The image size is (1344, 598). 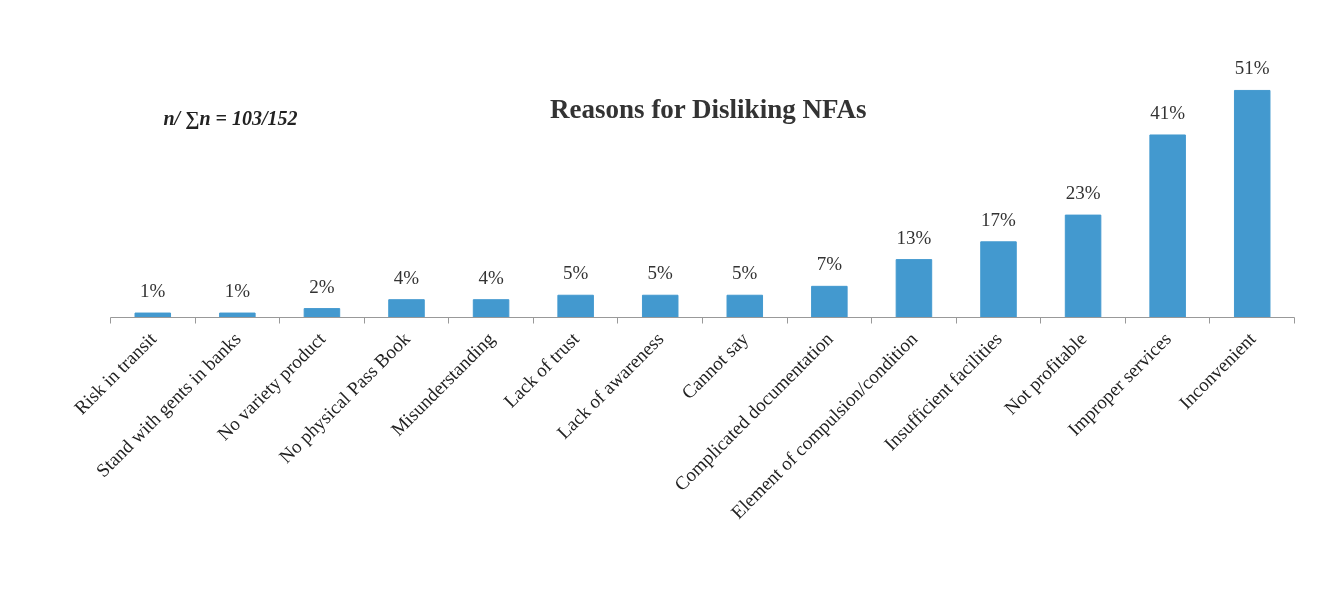 I want to click on data-label: 2%, so click(x=322, y=286).